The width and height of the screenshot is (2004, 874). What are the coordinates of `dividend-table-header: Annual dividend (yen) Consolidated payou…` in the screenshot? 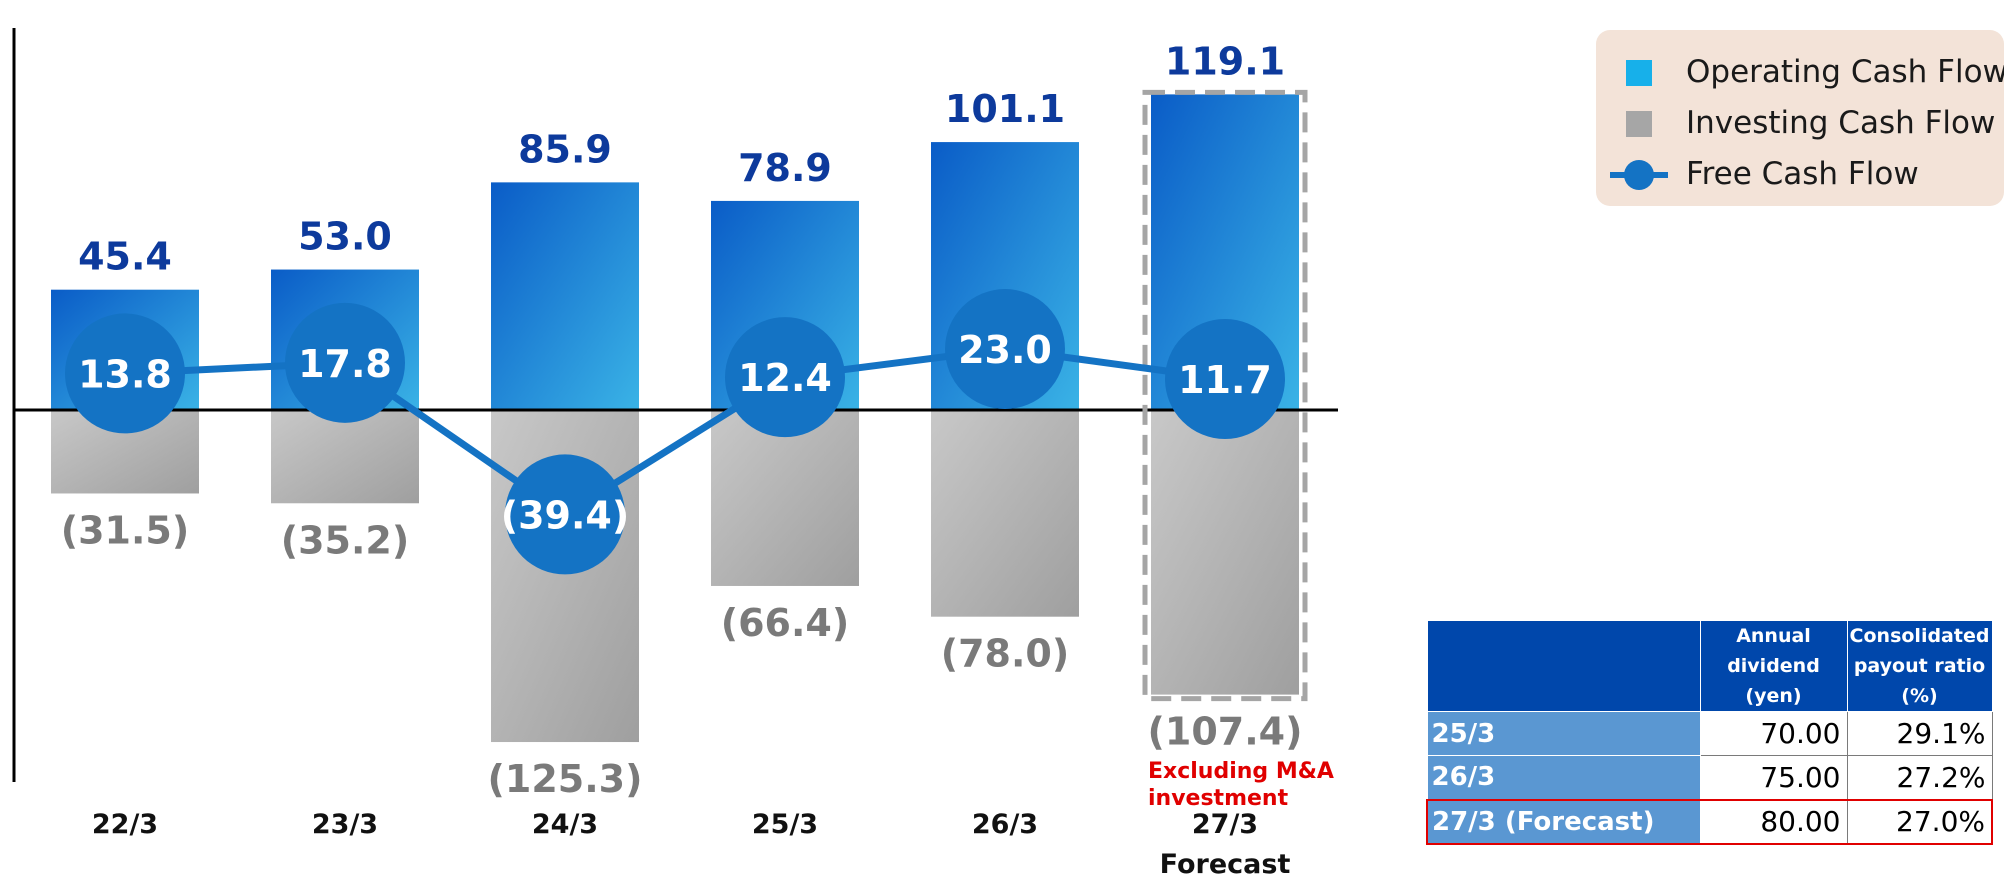 It's located at (1709, 666).